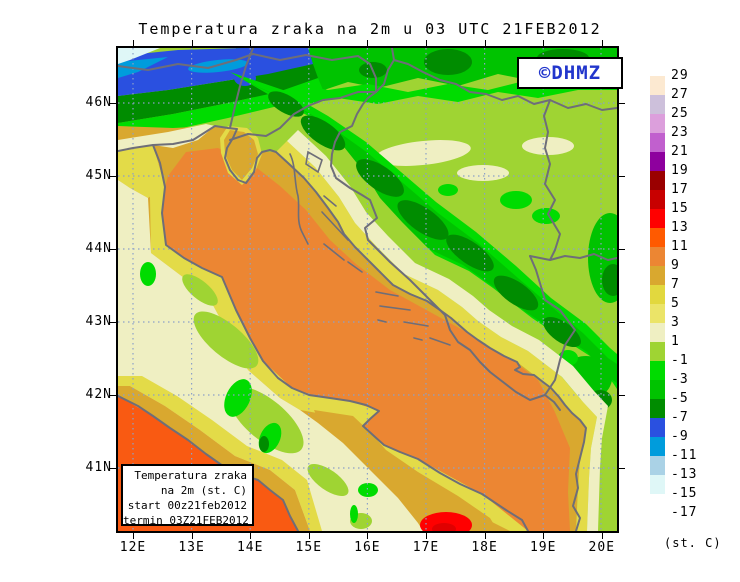 This screenshot has height=582, width=740. What do you see at coordinates (98, 248) in the screenshot?
I see `lat-tick-label: 44N` at bounding box center [98, 248].